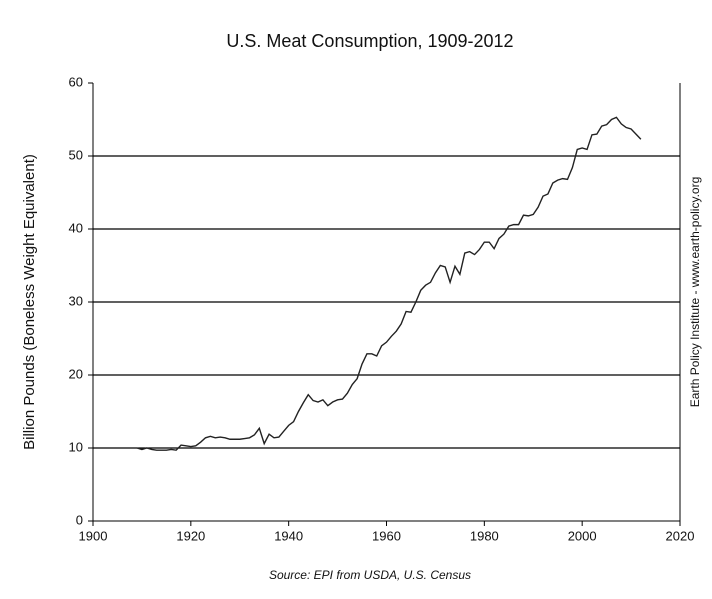 The width and height of the screenshot is (712, 599). What do you see at coordinates (76, 373) in the screenshot?
I see `y-tick-label: 20` at bounding box center [76, 373].